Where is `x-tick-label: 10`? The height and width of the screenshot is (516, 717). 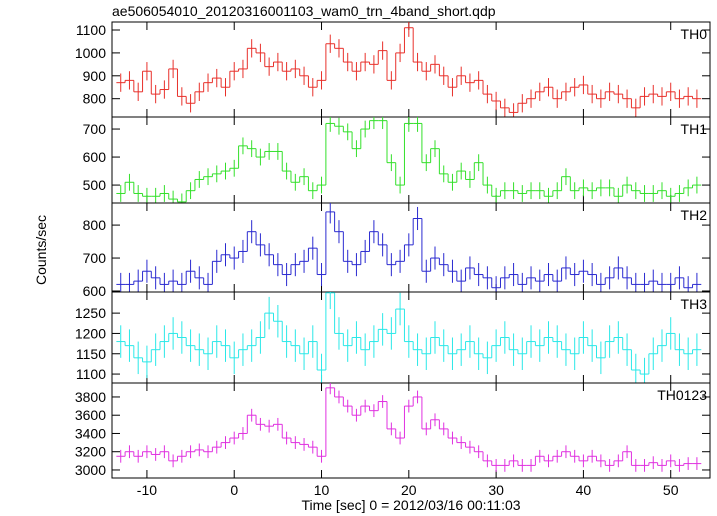
x-tick-label: 10 is located at coordinates (322, 490).